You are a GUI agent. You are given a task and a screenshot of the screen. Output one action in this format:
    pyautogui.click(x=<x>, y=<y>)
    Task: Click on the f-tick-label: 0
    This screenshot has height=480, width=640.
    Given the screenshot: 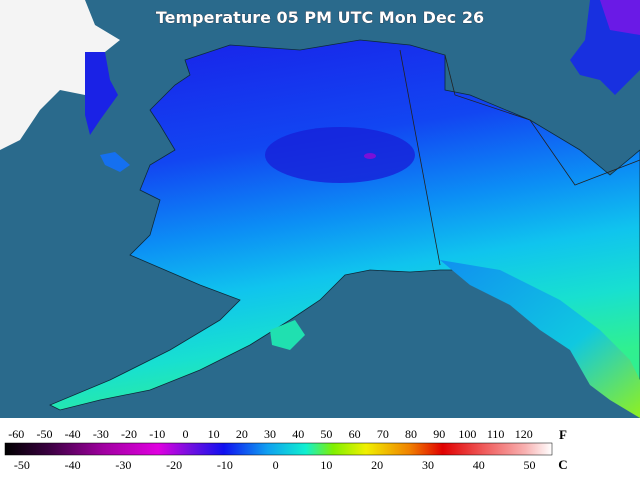 What is the action you would take?
    pyautogui.click(x=185, y=434)
    